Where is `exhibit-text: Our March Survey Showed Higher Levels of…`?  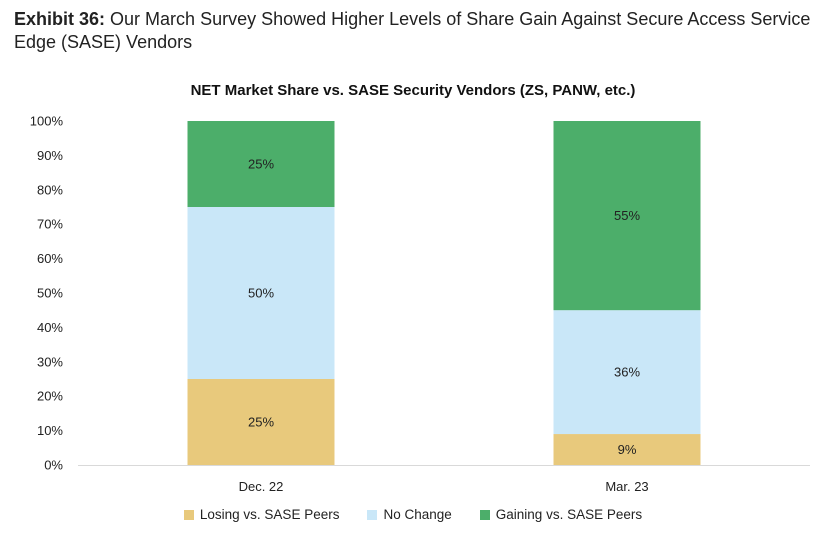
exhibit-text: Our March Survey Showed Higher Levels of… is located at coordinates (412, 30).